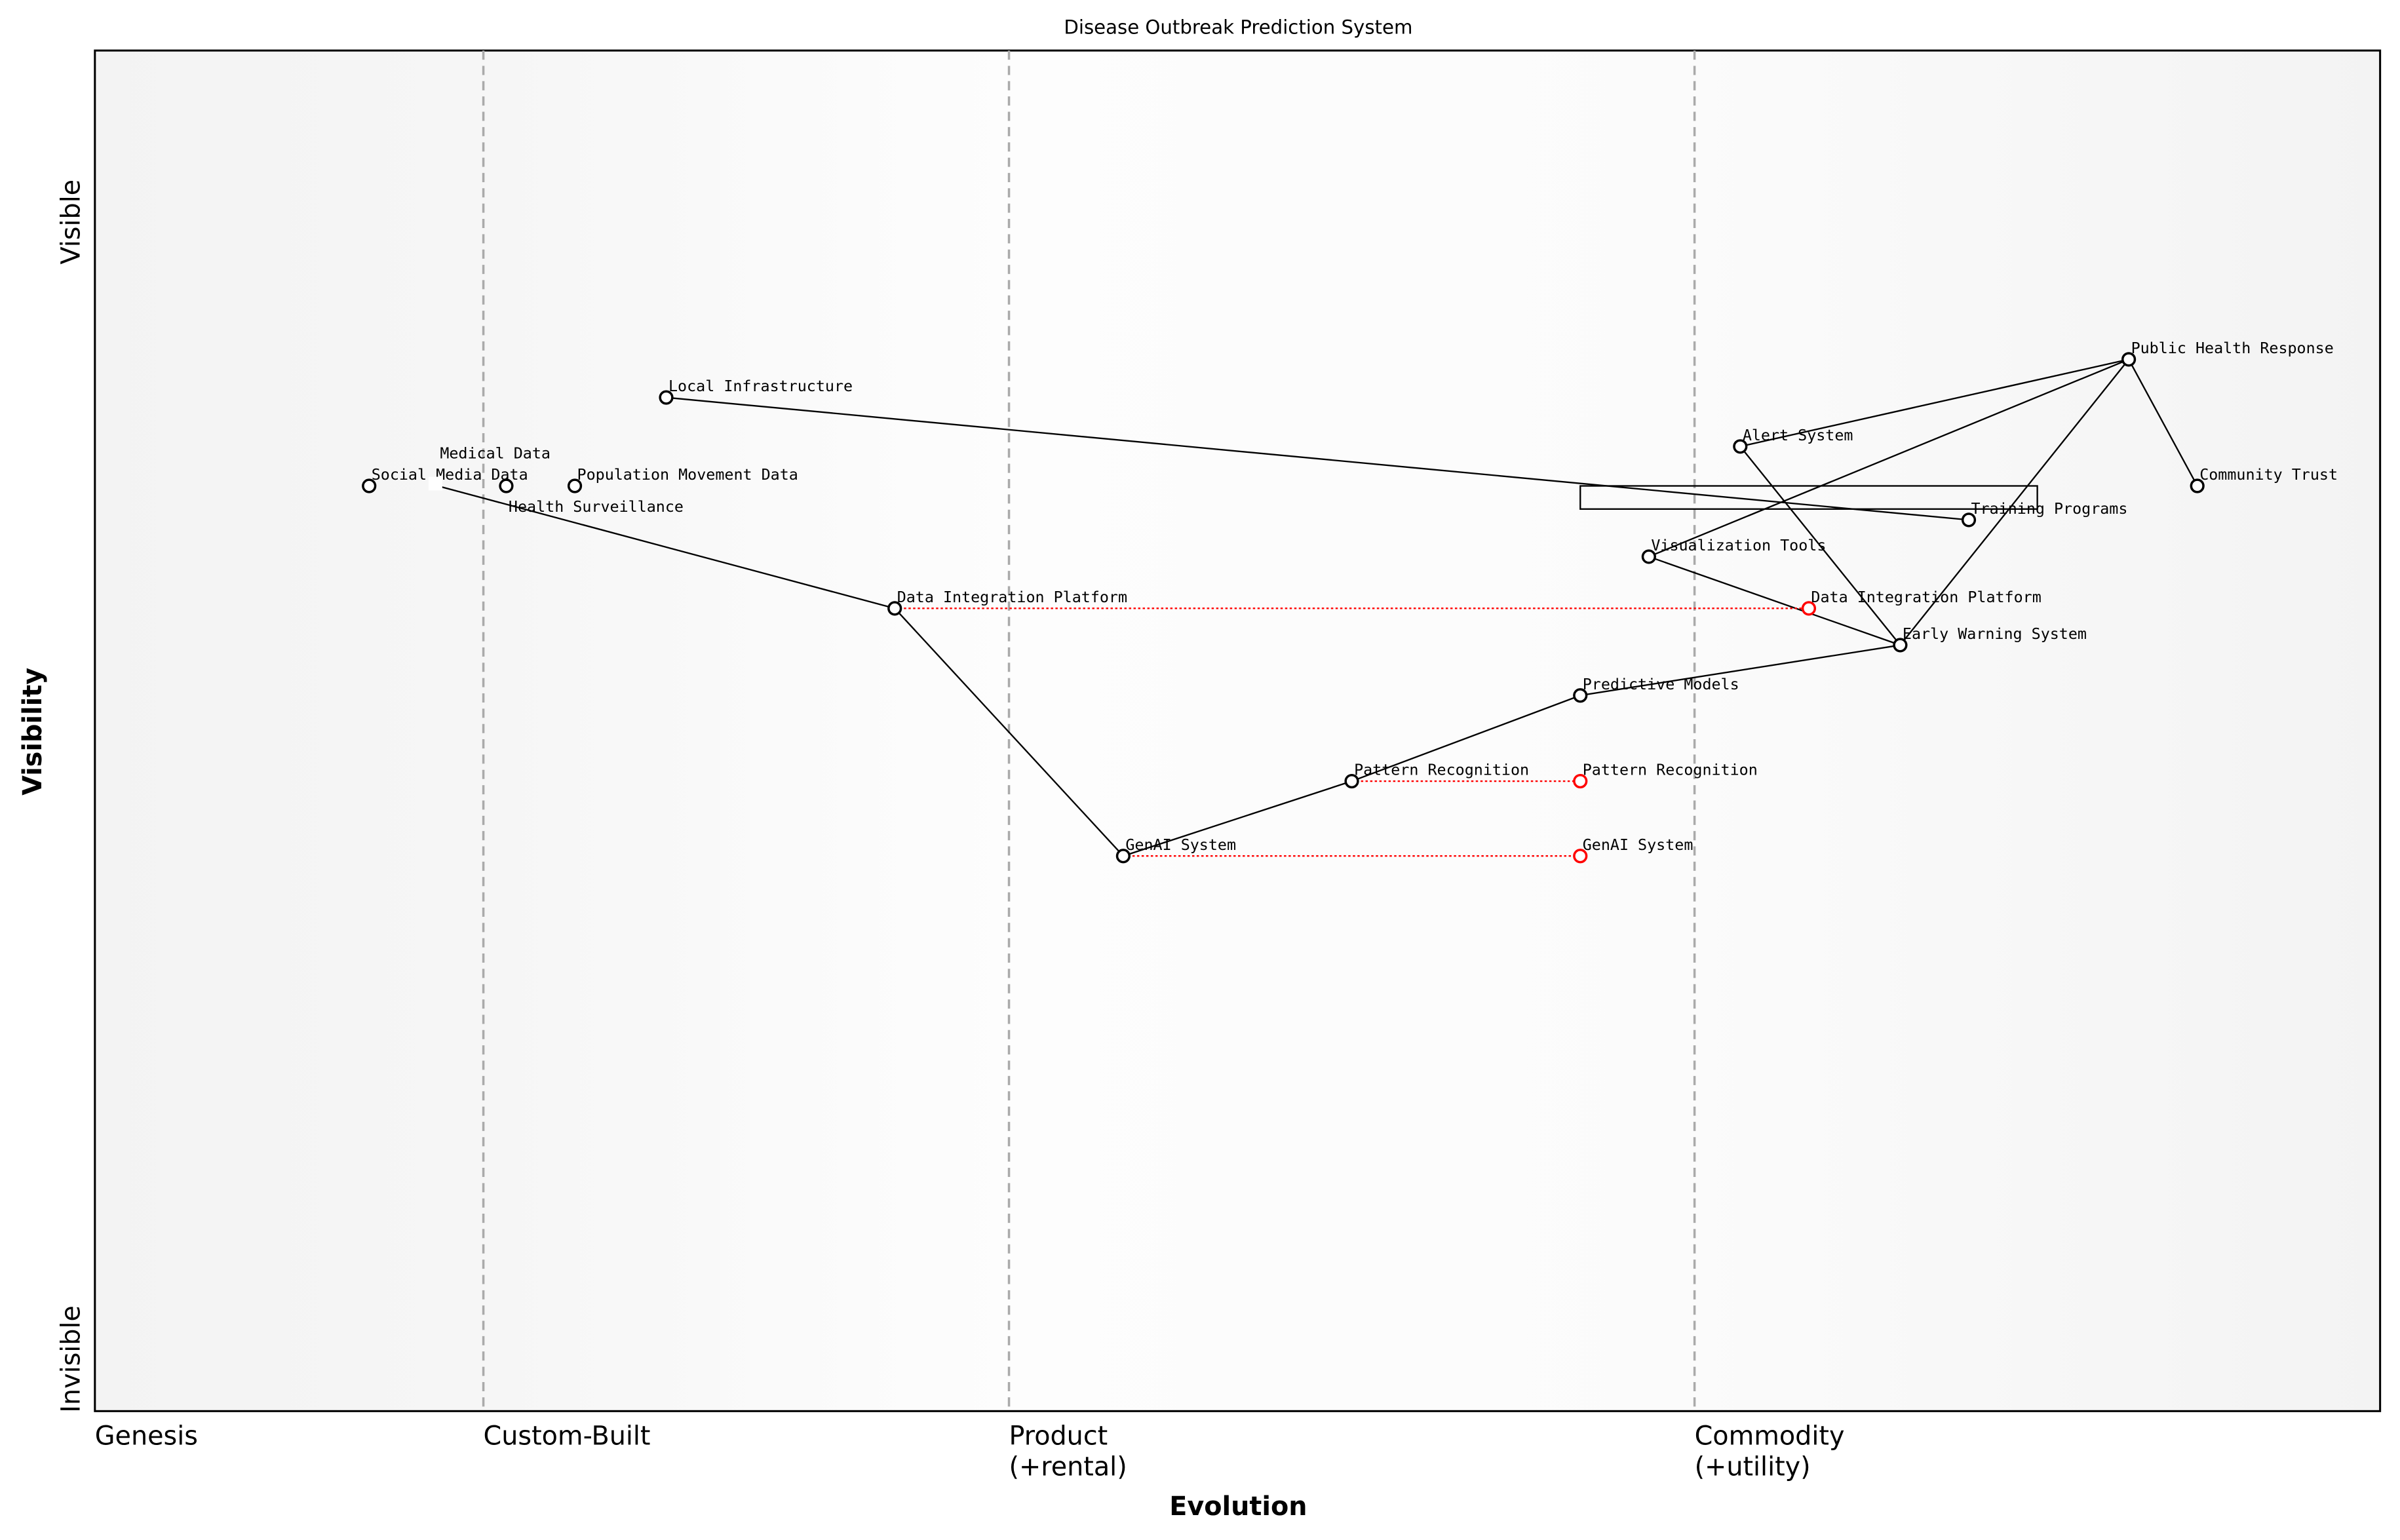 Image resolution: width=2400 pixels, height=1540 pixels. Describe the element at coordinates (1012, 597) in the screenshot. I see `component-label: Data Integration Platform` at that location.